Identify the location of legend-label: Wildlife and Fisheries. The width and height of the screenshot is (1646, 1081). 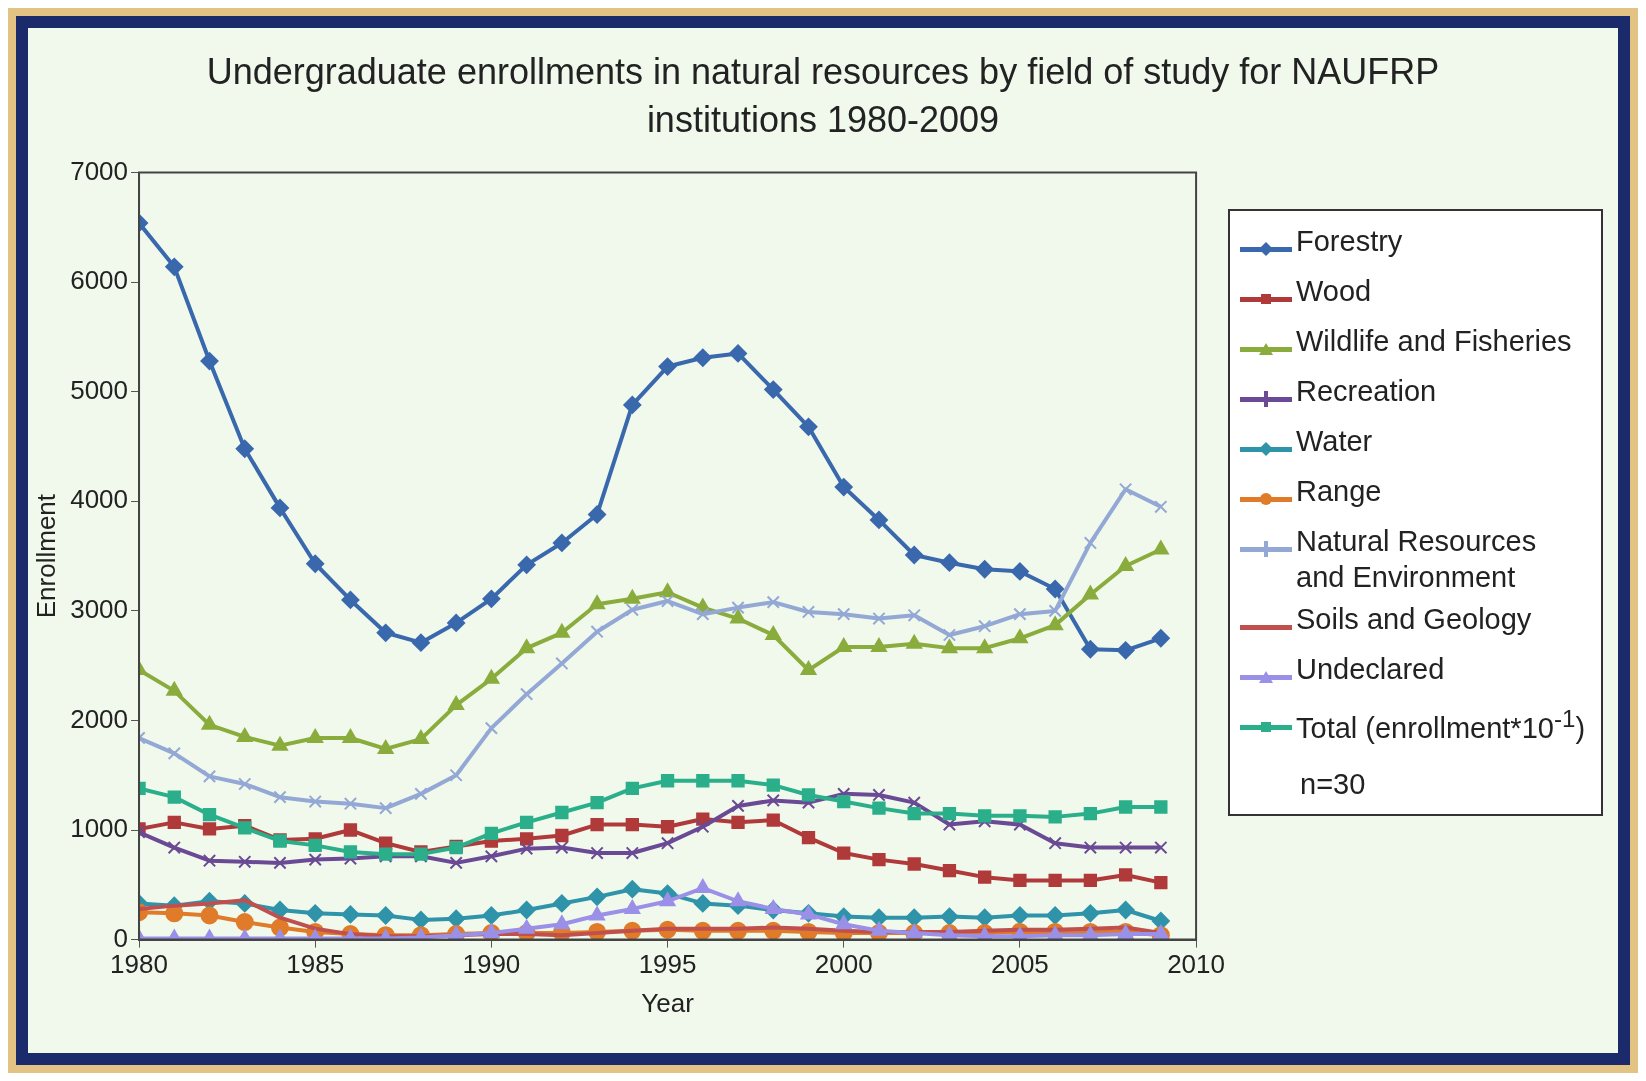
(1434, 341).